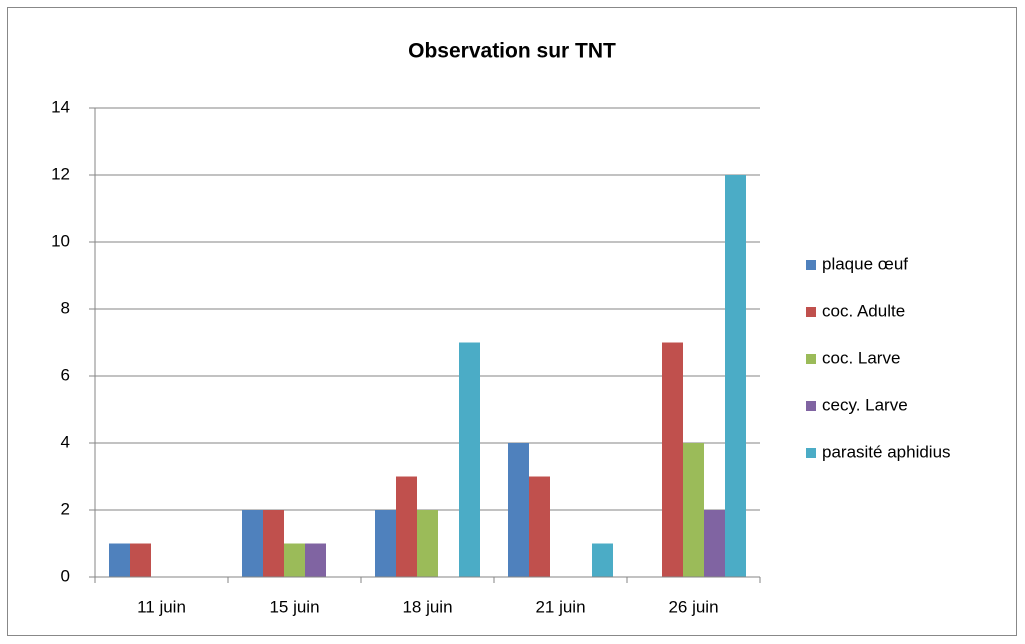 Image resolution: width=1025 pixels, height=644 pixels. I want to click on x-tick-label: 18 juin, so click(427, 606).